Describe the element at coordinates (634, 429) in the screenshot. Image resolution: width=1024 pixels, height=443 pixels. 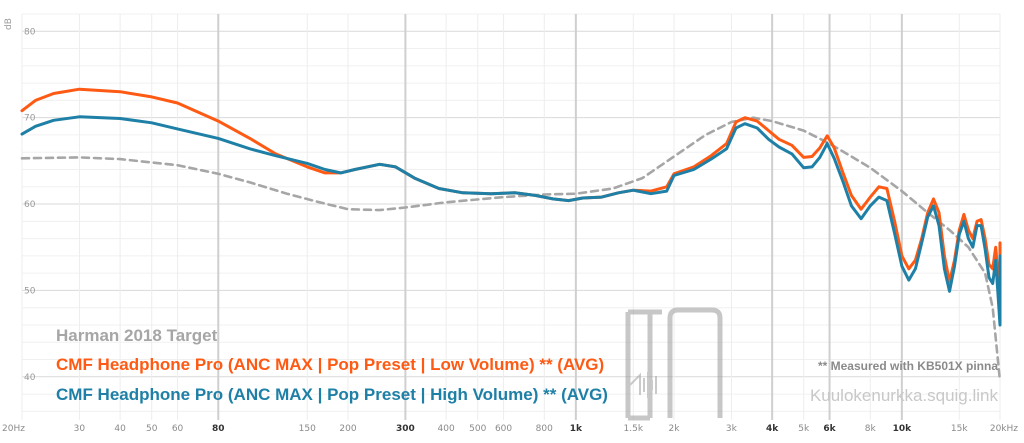
I see `x-tick-label: 1.5k` at that location.